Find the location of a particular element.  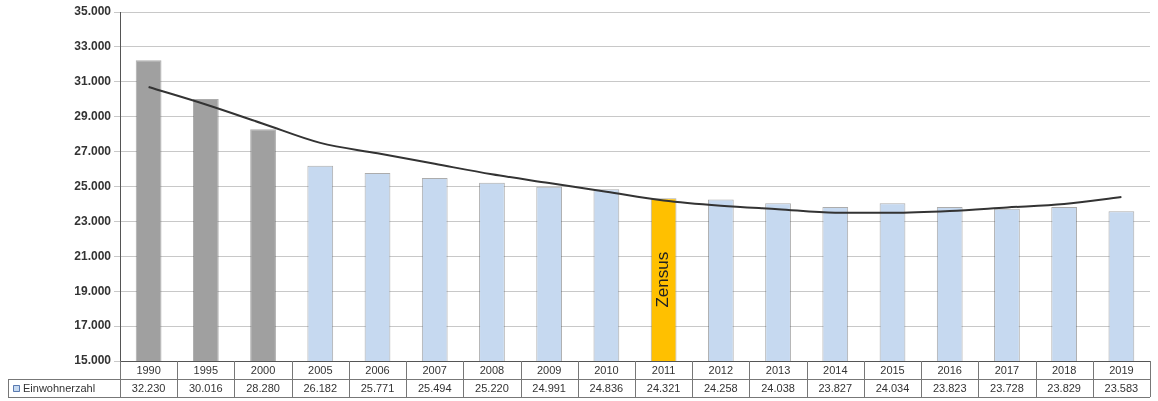

x-tick-label: 2000 is located at coordinates (263, 370).